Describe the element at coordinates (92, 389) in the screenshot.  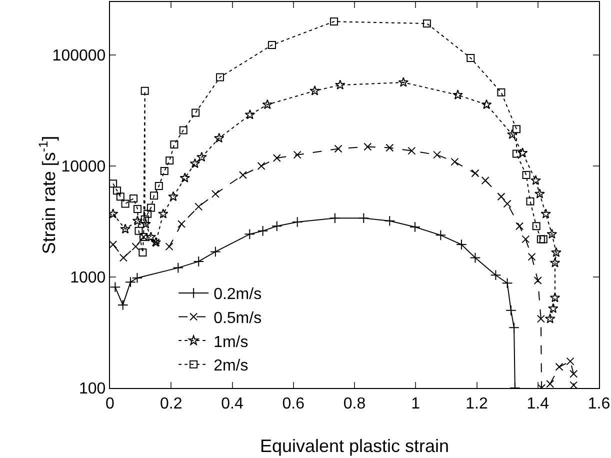
I see `y-tick-label: 100` at that location.